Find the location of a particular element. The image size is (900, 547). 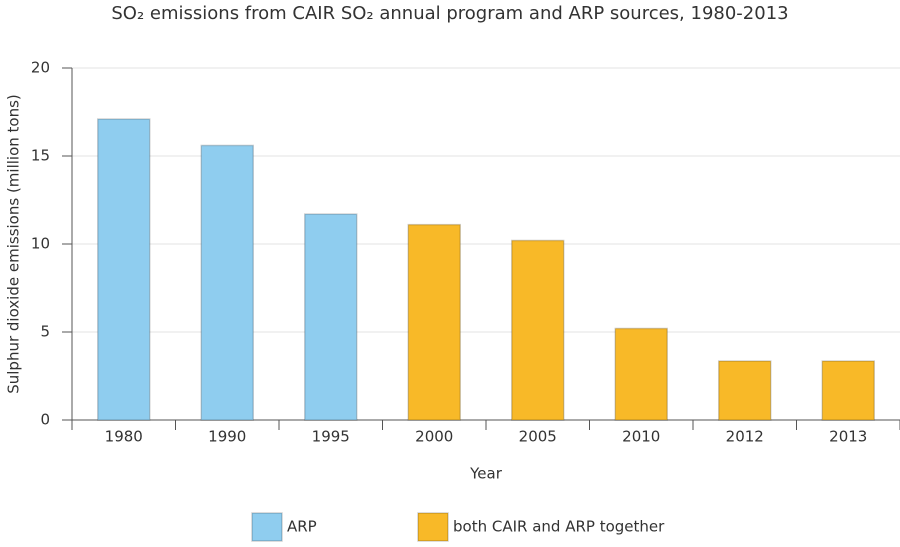

y-tick-label: 5 is located at coordinates (45, 332).